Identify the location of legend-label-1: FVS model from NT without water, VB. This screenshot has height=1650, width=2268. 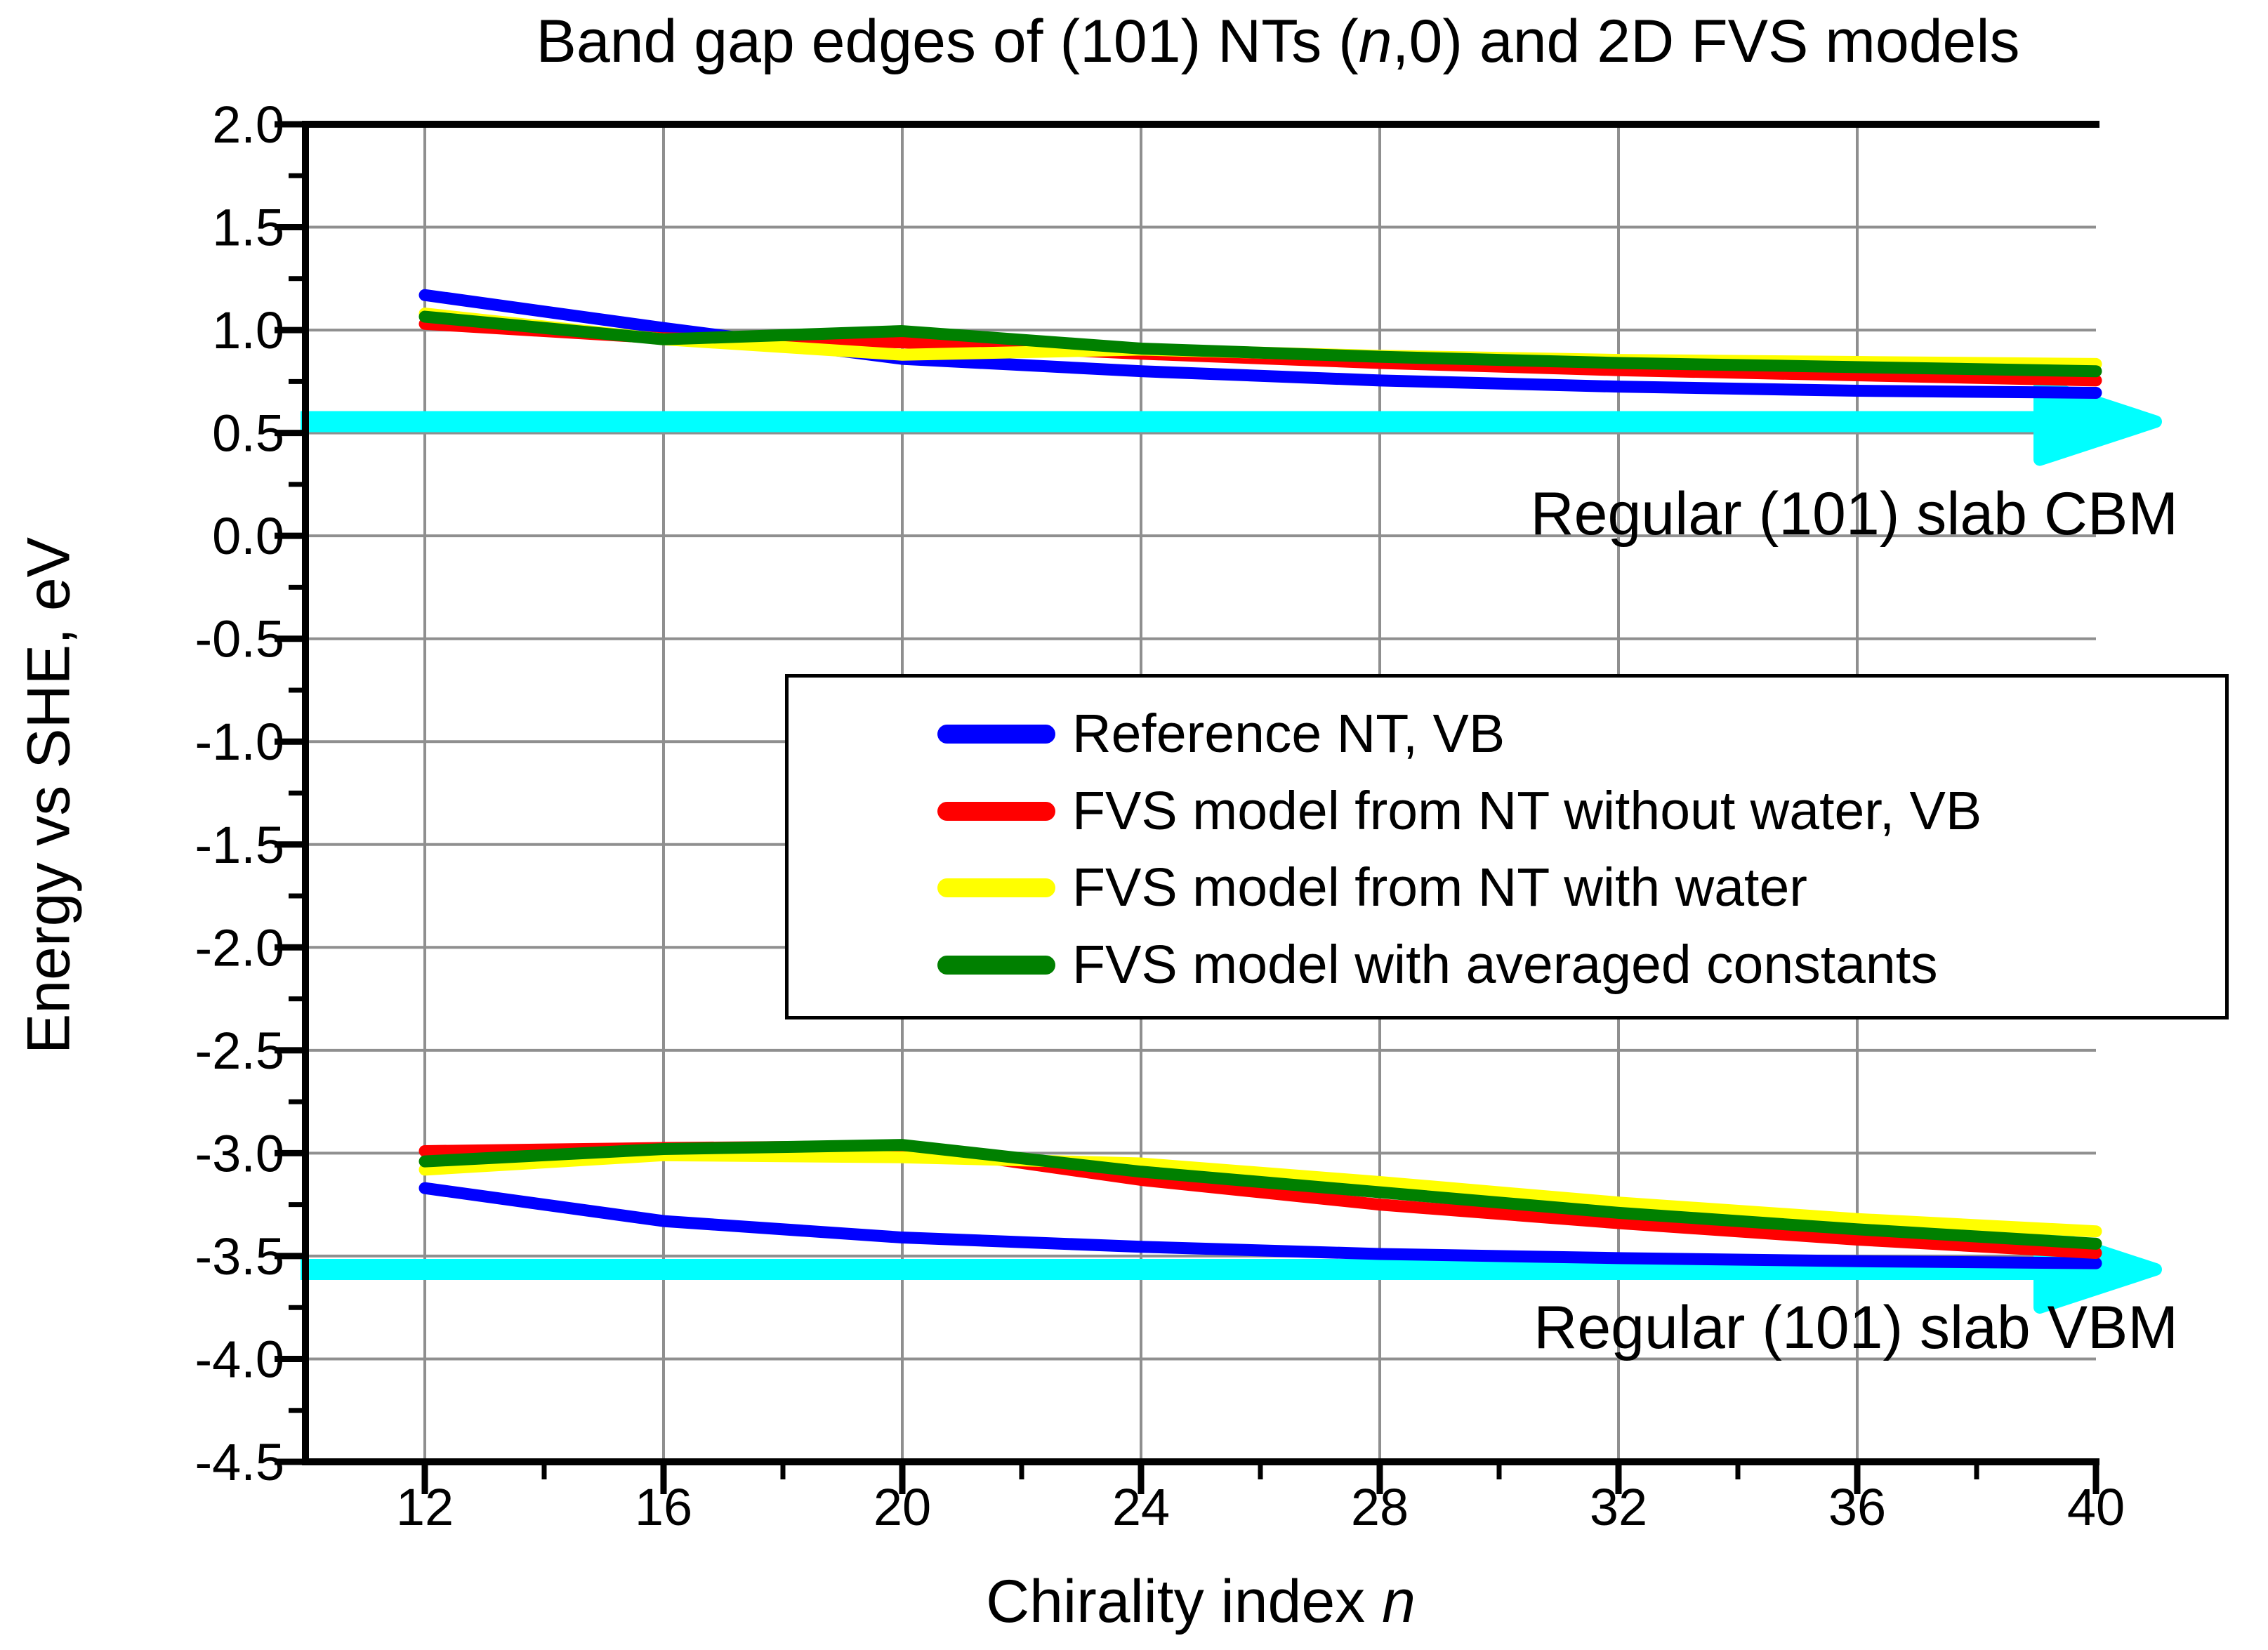
(1527, 811).